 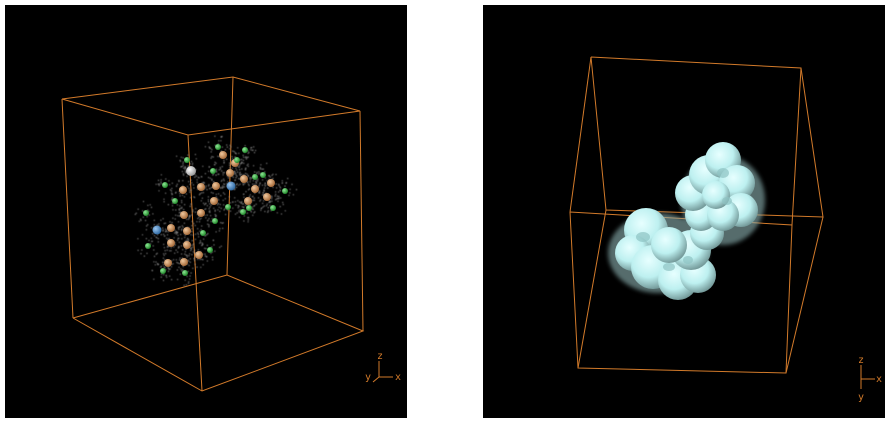 What do you see at coordinates (191, 171) in the screenshot?
I see `oxygen-atom` at bounding box center [191, 171].